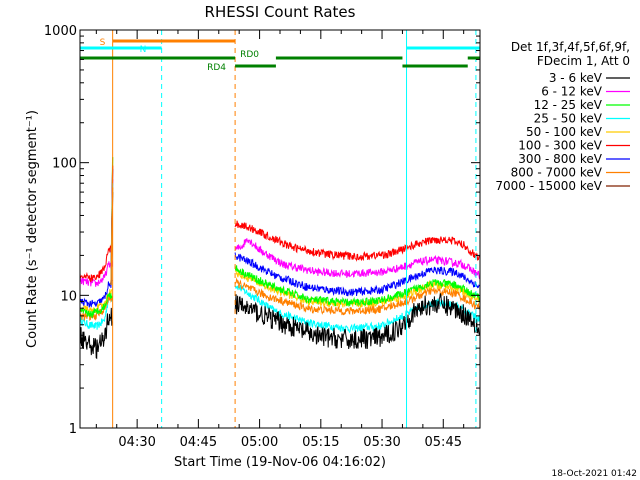 This screenshot has width=640, height=480. Describe the element at coordinates (570, 47) in the screenshot. I see `legend-header-line-1: Det 1f,3f,4f,5f,6f,9f,` at that location.